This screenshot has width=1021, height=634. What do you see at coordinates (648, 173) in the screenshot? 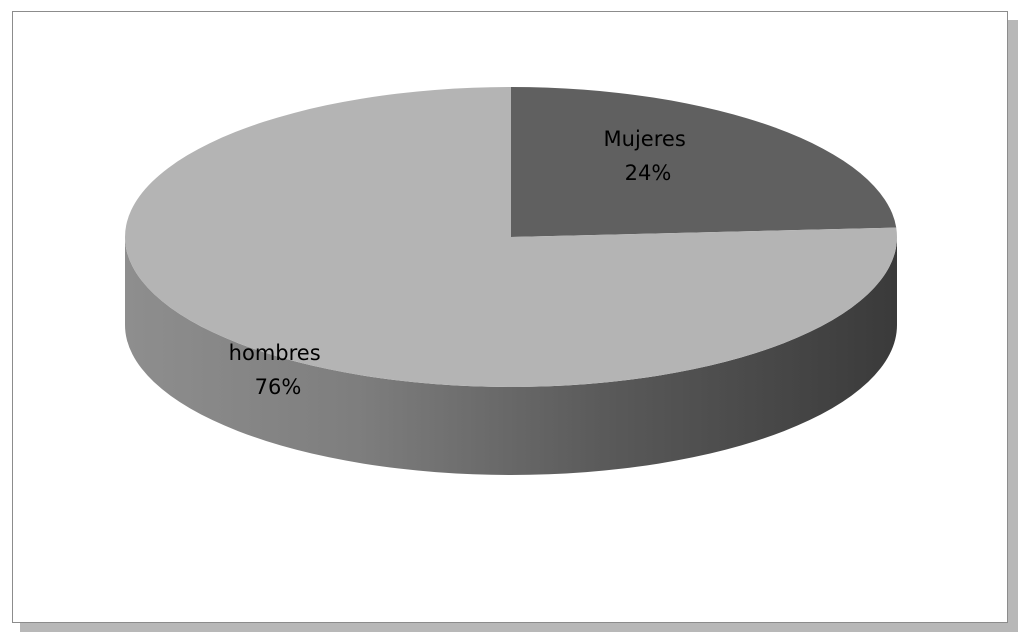
I see `slice-percent-mujeres: 24%` at bounding box center [648, 173].